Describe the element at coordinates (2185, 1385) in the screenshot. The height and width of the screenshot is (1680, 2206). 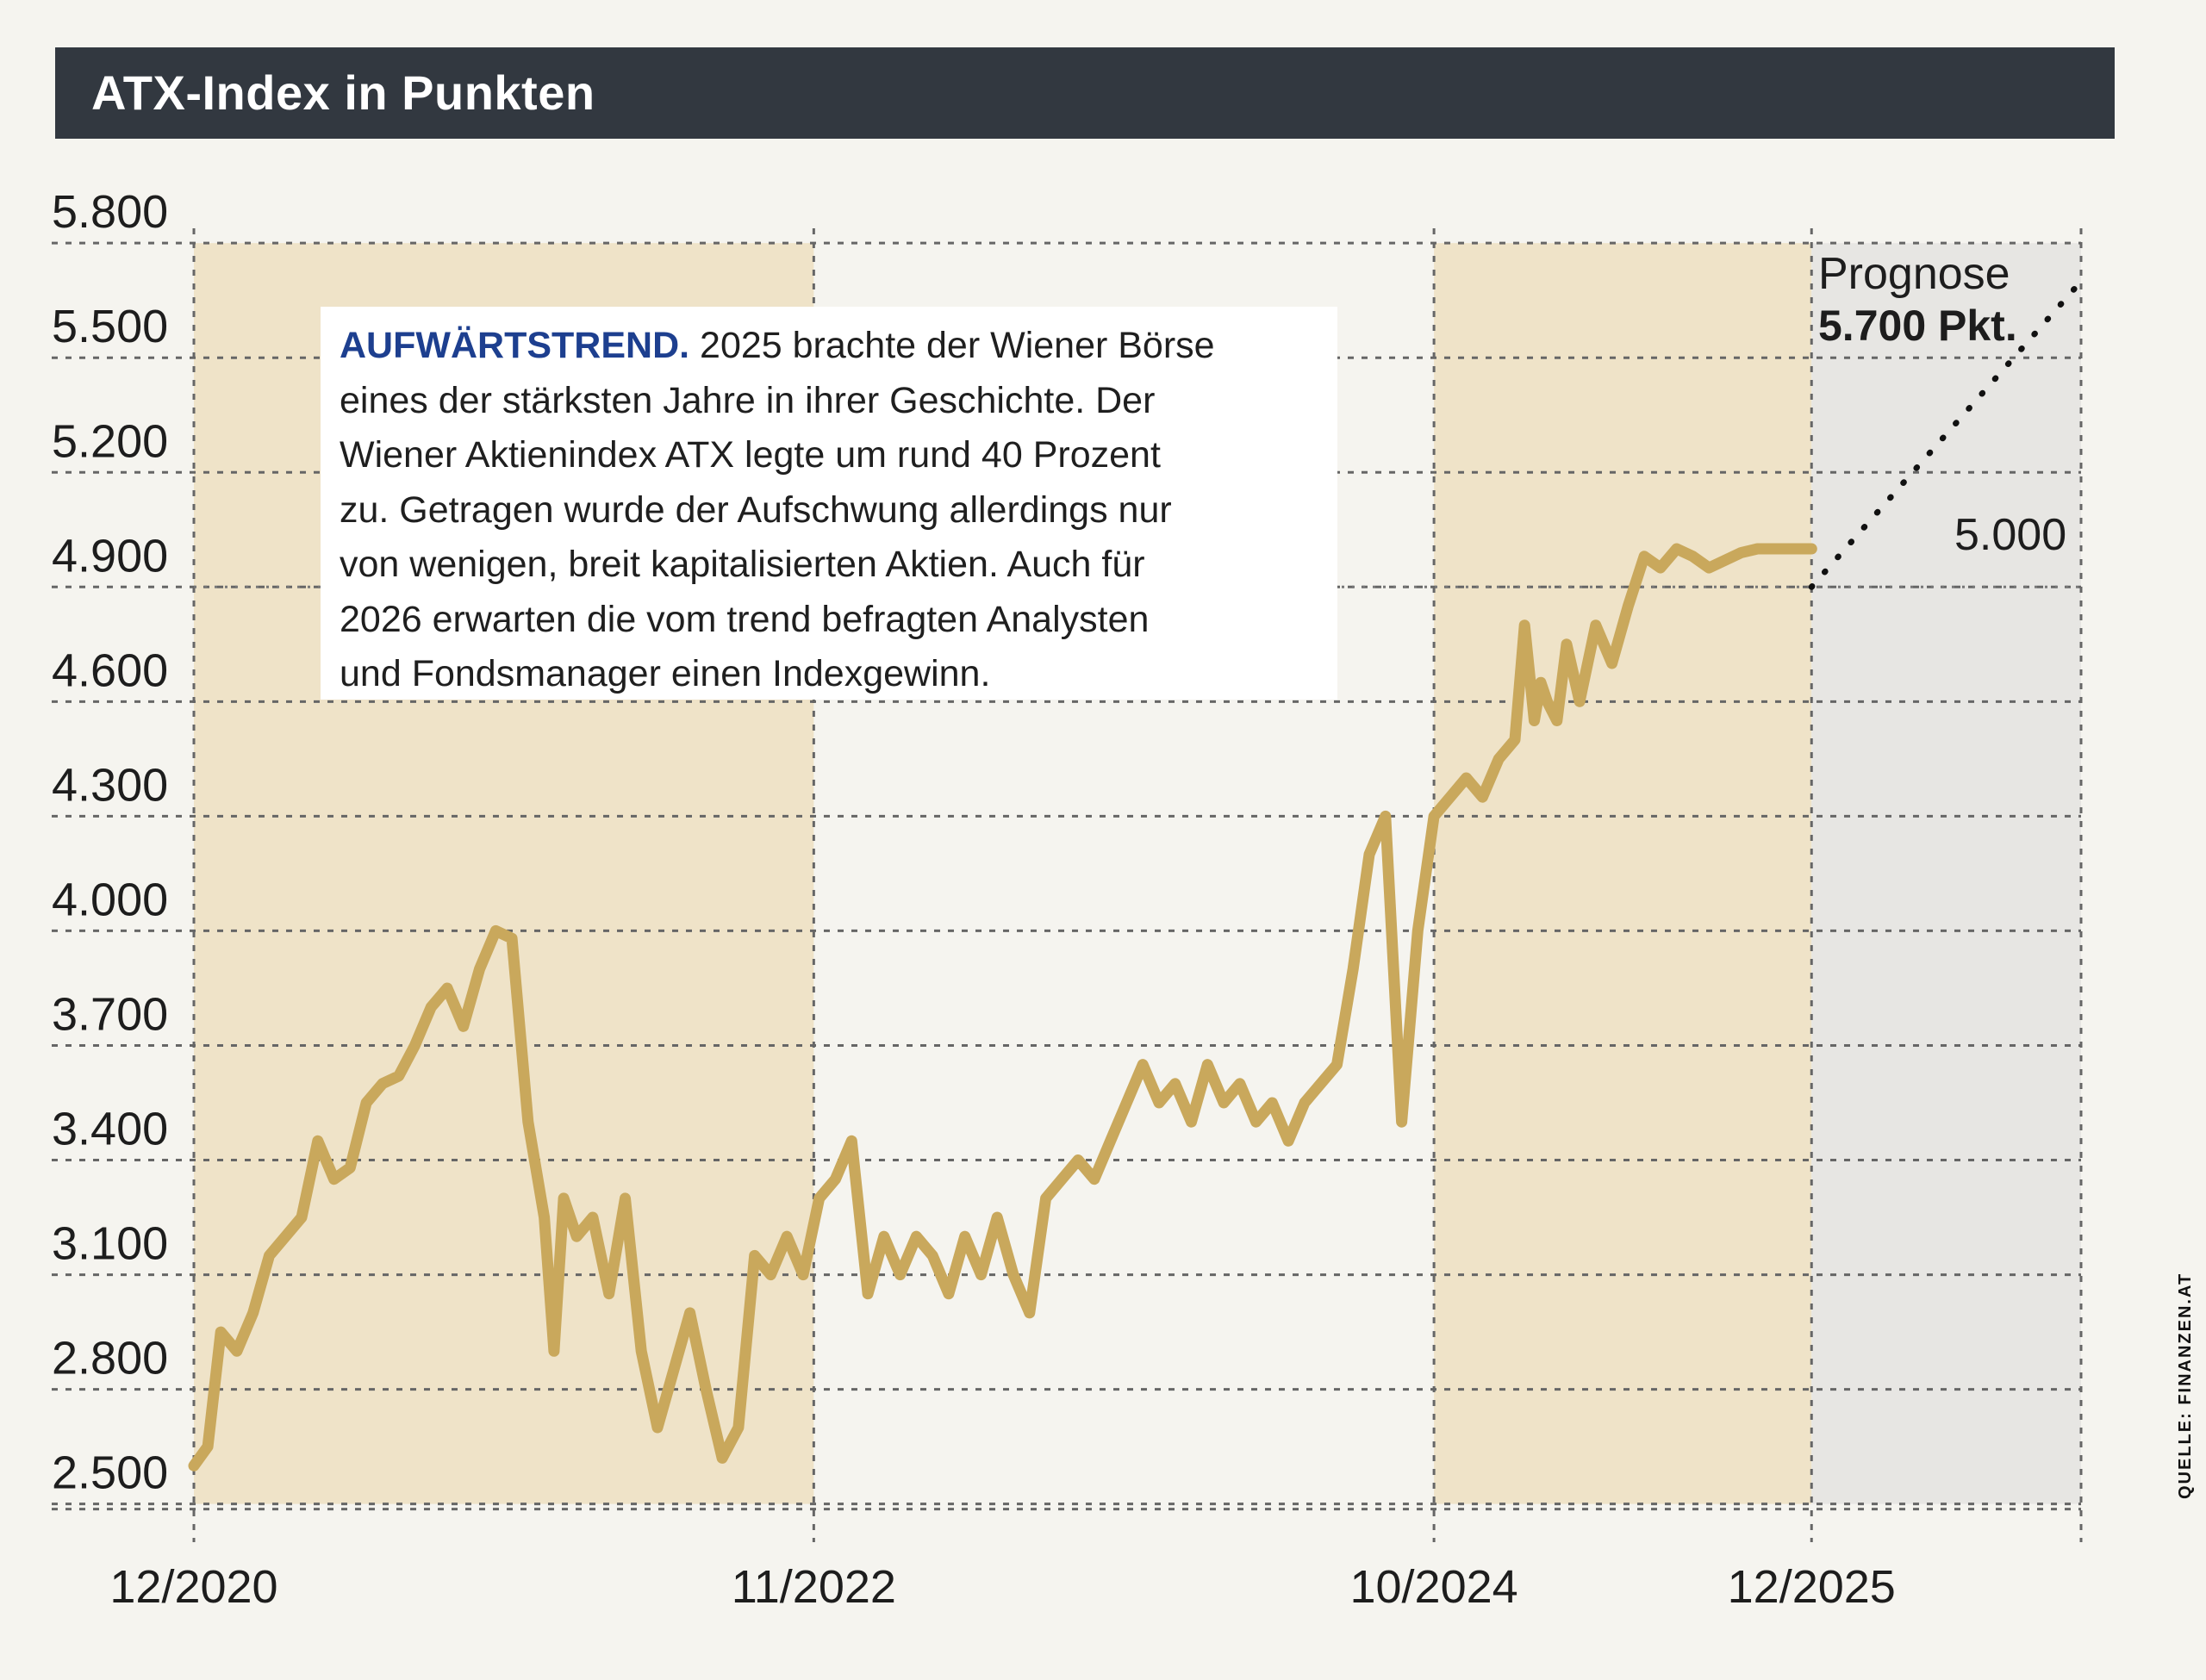
I see `source-credit: QUELLE: FINANZEN.AT` at that location.